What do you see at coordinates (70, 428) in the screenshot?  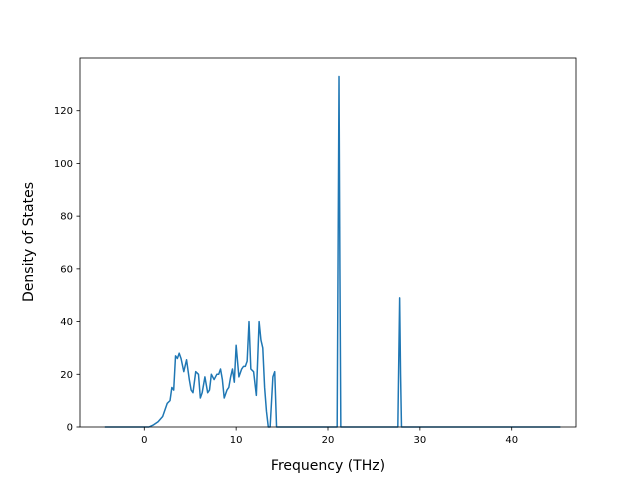 I see `y-tick-label: 0` at bounding box center [70, 428].